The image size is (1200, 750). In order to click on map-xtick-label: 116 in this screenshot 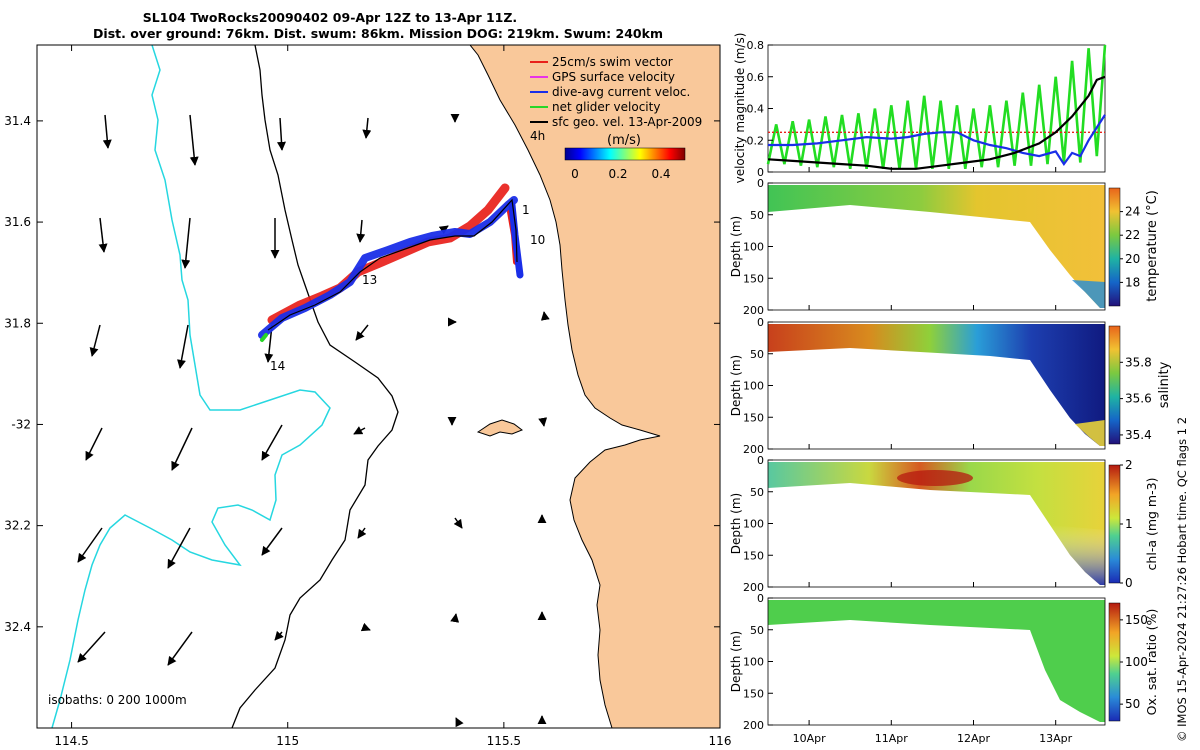, I will do `click(720, 741)`.